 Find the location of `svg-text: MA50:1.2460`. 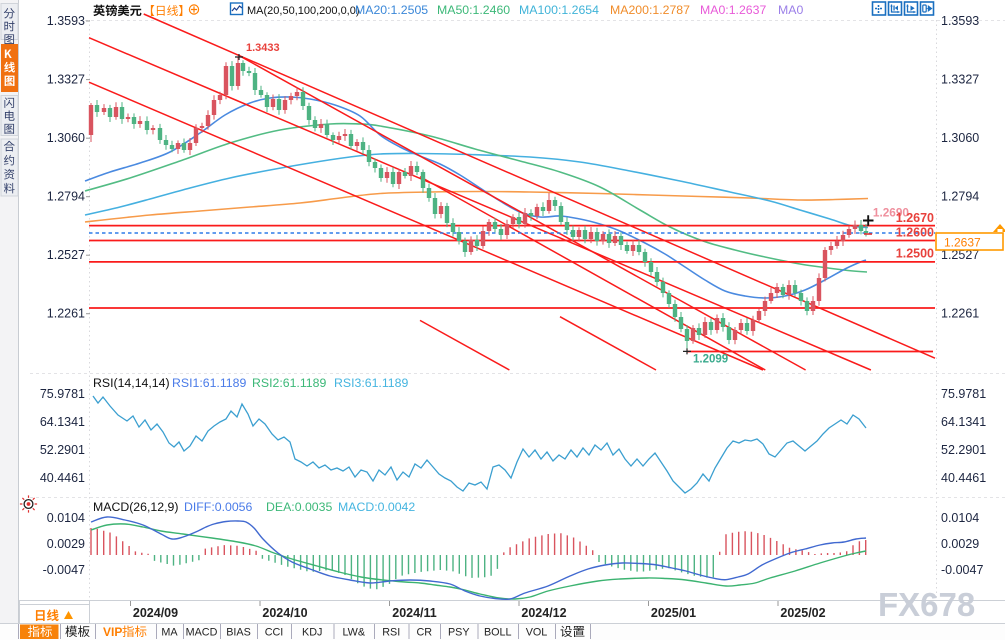

svg-text: MA50:1.2460 is located at coordinates (473, 10).